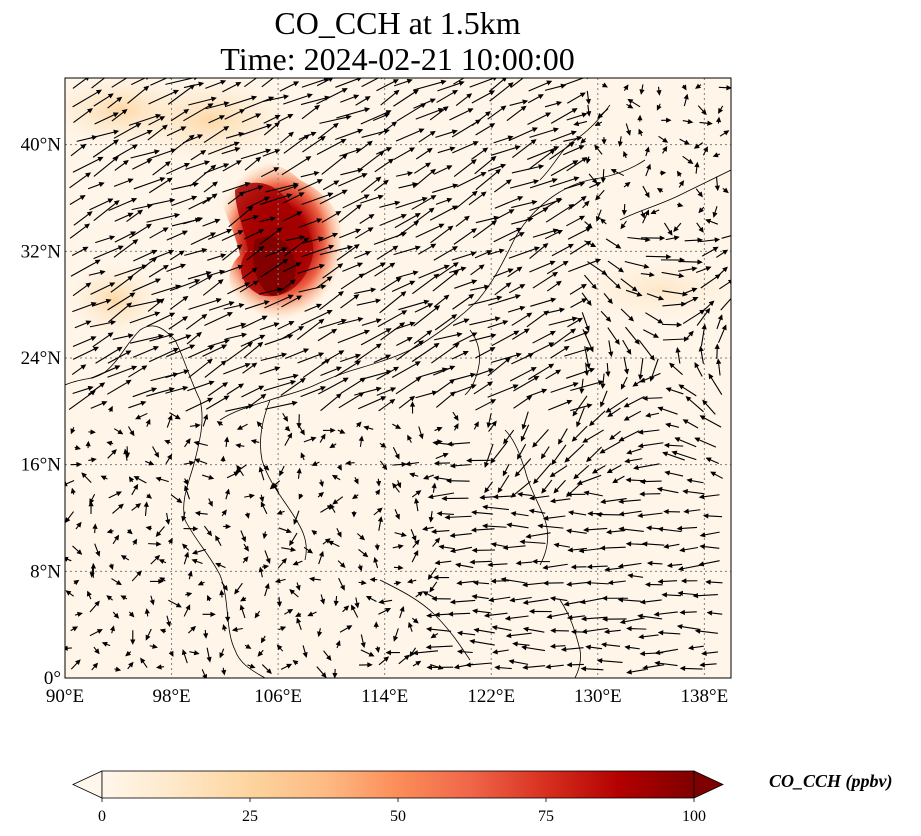 Image resolution: width=921 pixels, height=836 pixels. I want to click on x-tick-label: 114°E, so click(384, 696).